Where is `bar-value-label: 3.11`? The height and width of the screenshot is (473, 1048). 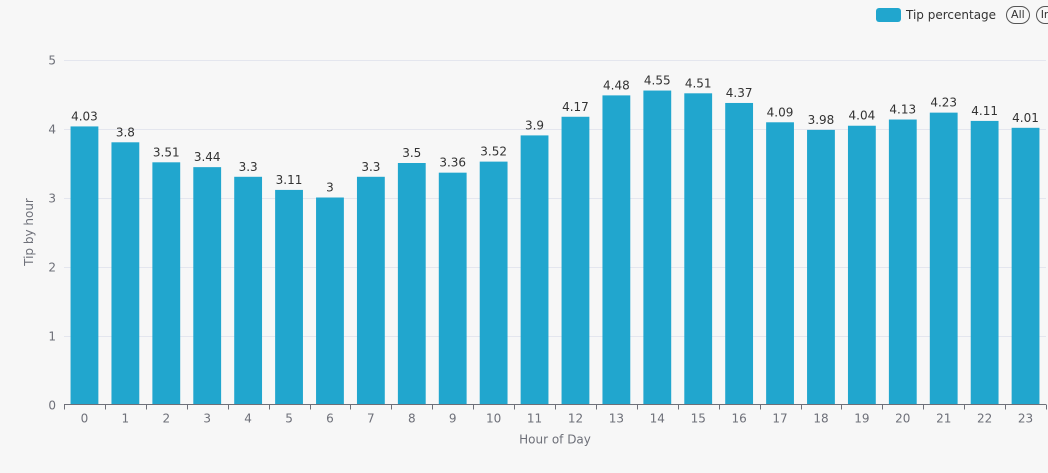 bar-value-label: 3.11 is located at coordinates (289, 180).